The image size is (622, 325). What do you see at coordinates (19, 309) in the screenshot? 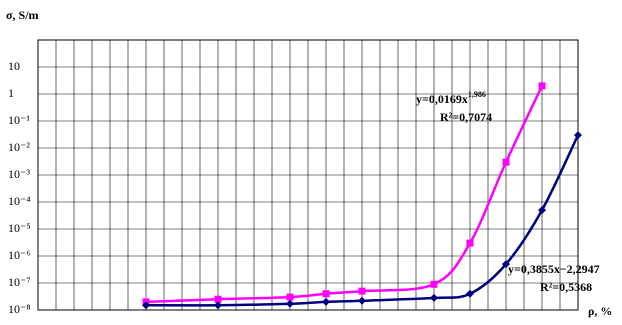
I see `y-tick-label: 10⁻⁸` at bounding box center [19, 309].